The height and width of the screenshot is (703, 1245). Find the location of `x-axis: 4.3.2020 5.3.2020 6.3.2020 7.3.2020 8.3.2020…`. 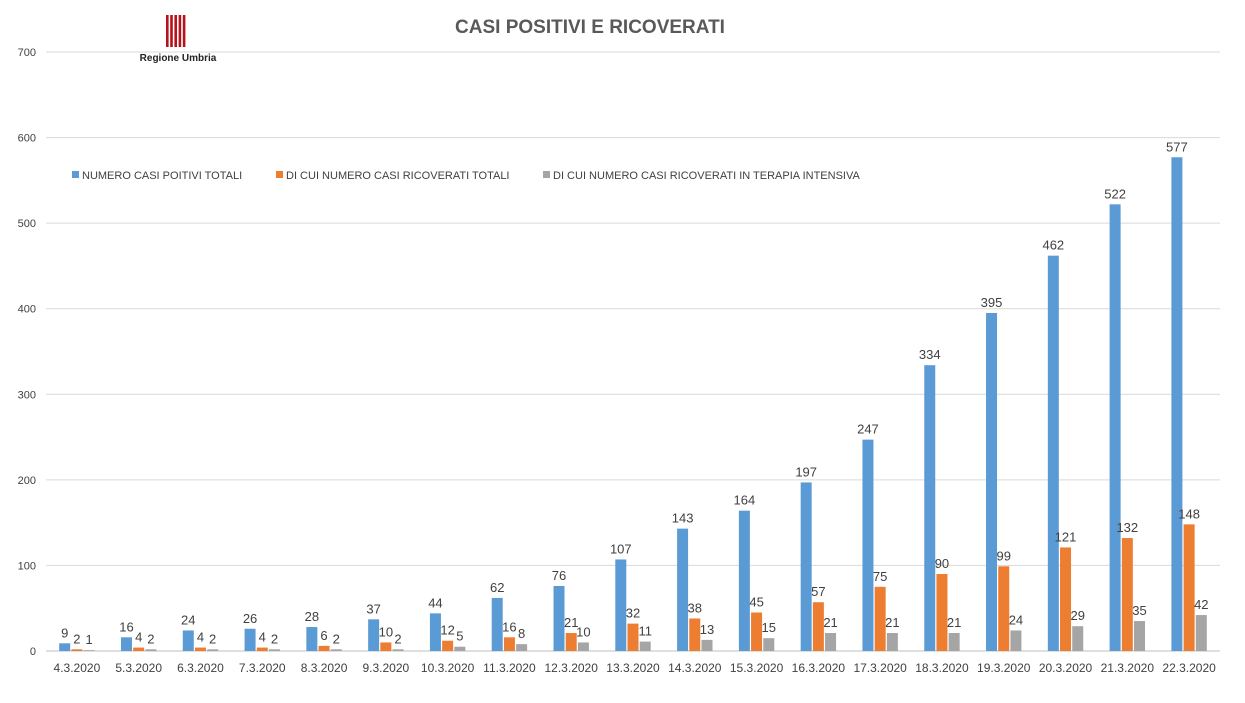

x-axis: 4.3.2020 5.3.2020 6.3.2020 7.3.2020 8.3.2020… is located at coordinates (635, 668).